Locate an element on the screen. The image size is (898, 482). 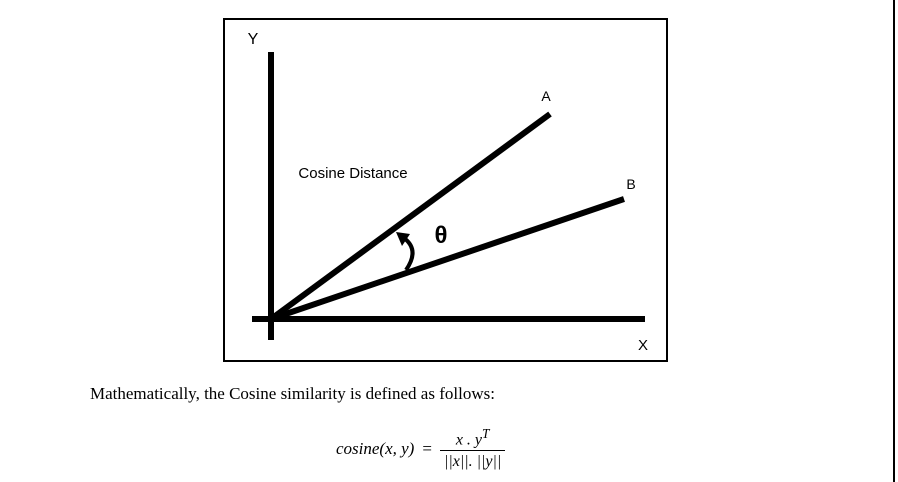
formula-fraction: x . yT ||x||. ||y|| is located at coordinates (472, 448).